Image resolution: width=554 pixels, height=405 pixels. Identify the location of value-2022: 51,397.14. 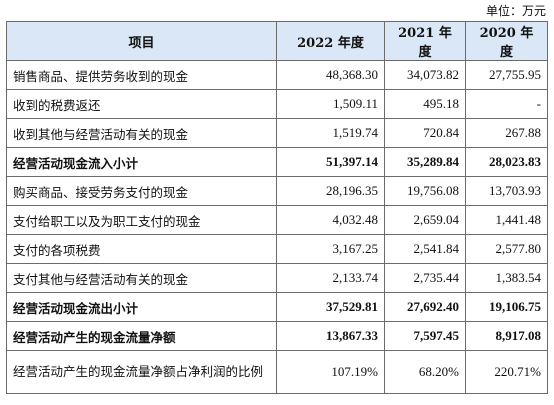
(330, 162).